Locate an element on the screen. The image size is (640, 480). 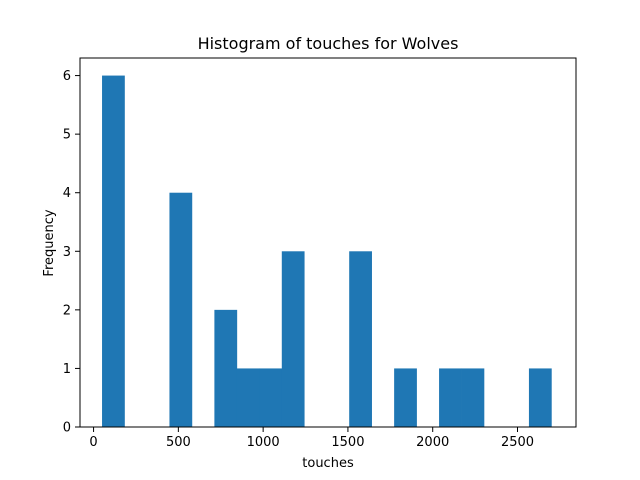
y-tick-label: 4 is located at coordinates (67, 193).